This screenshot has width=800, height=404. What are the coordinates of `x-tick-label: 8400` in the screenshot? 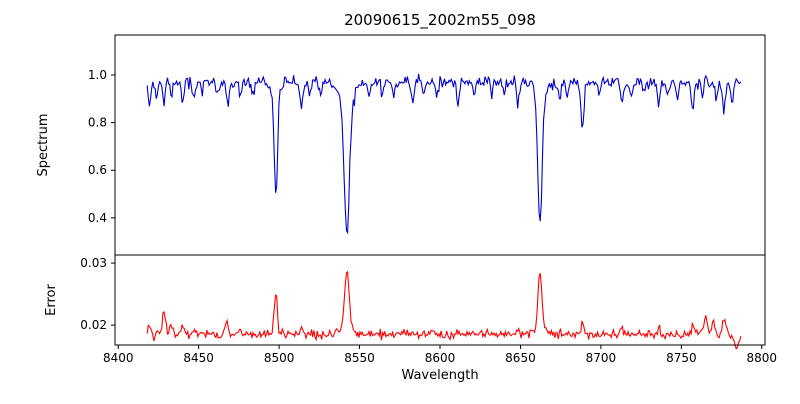 It's located at (118, 358).